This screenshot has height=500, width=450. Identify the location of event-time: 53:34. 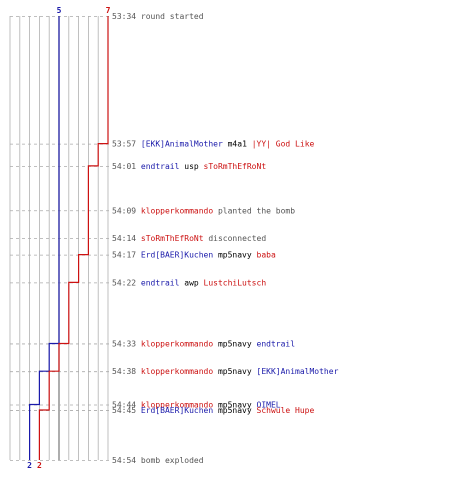
(126, 16).